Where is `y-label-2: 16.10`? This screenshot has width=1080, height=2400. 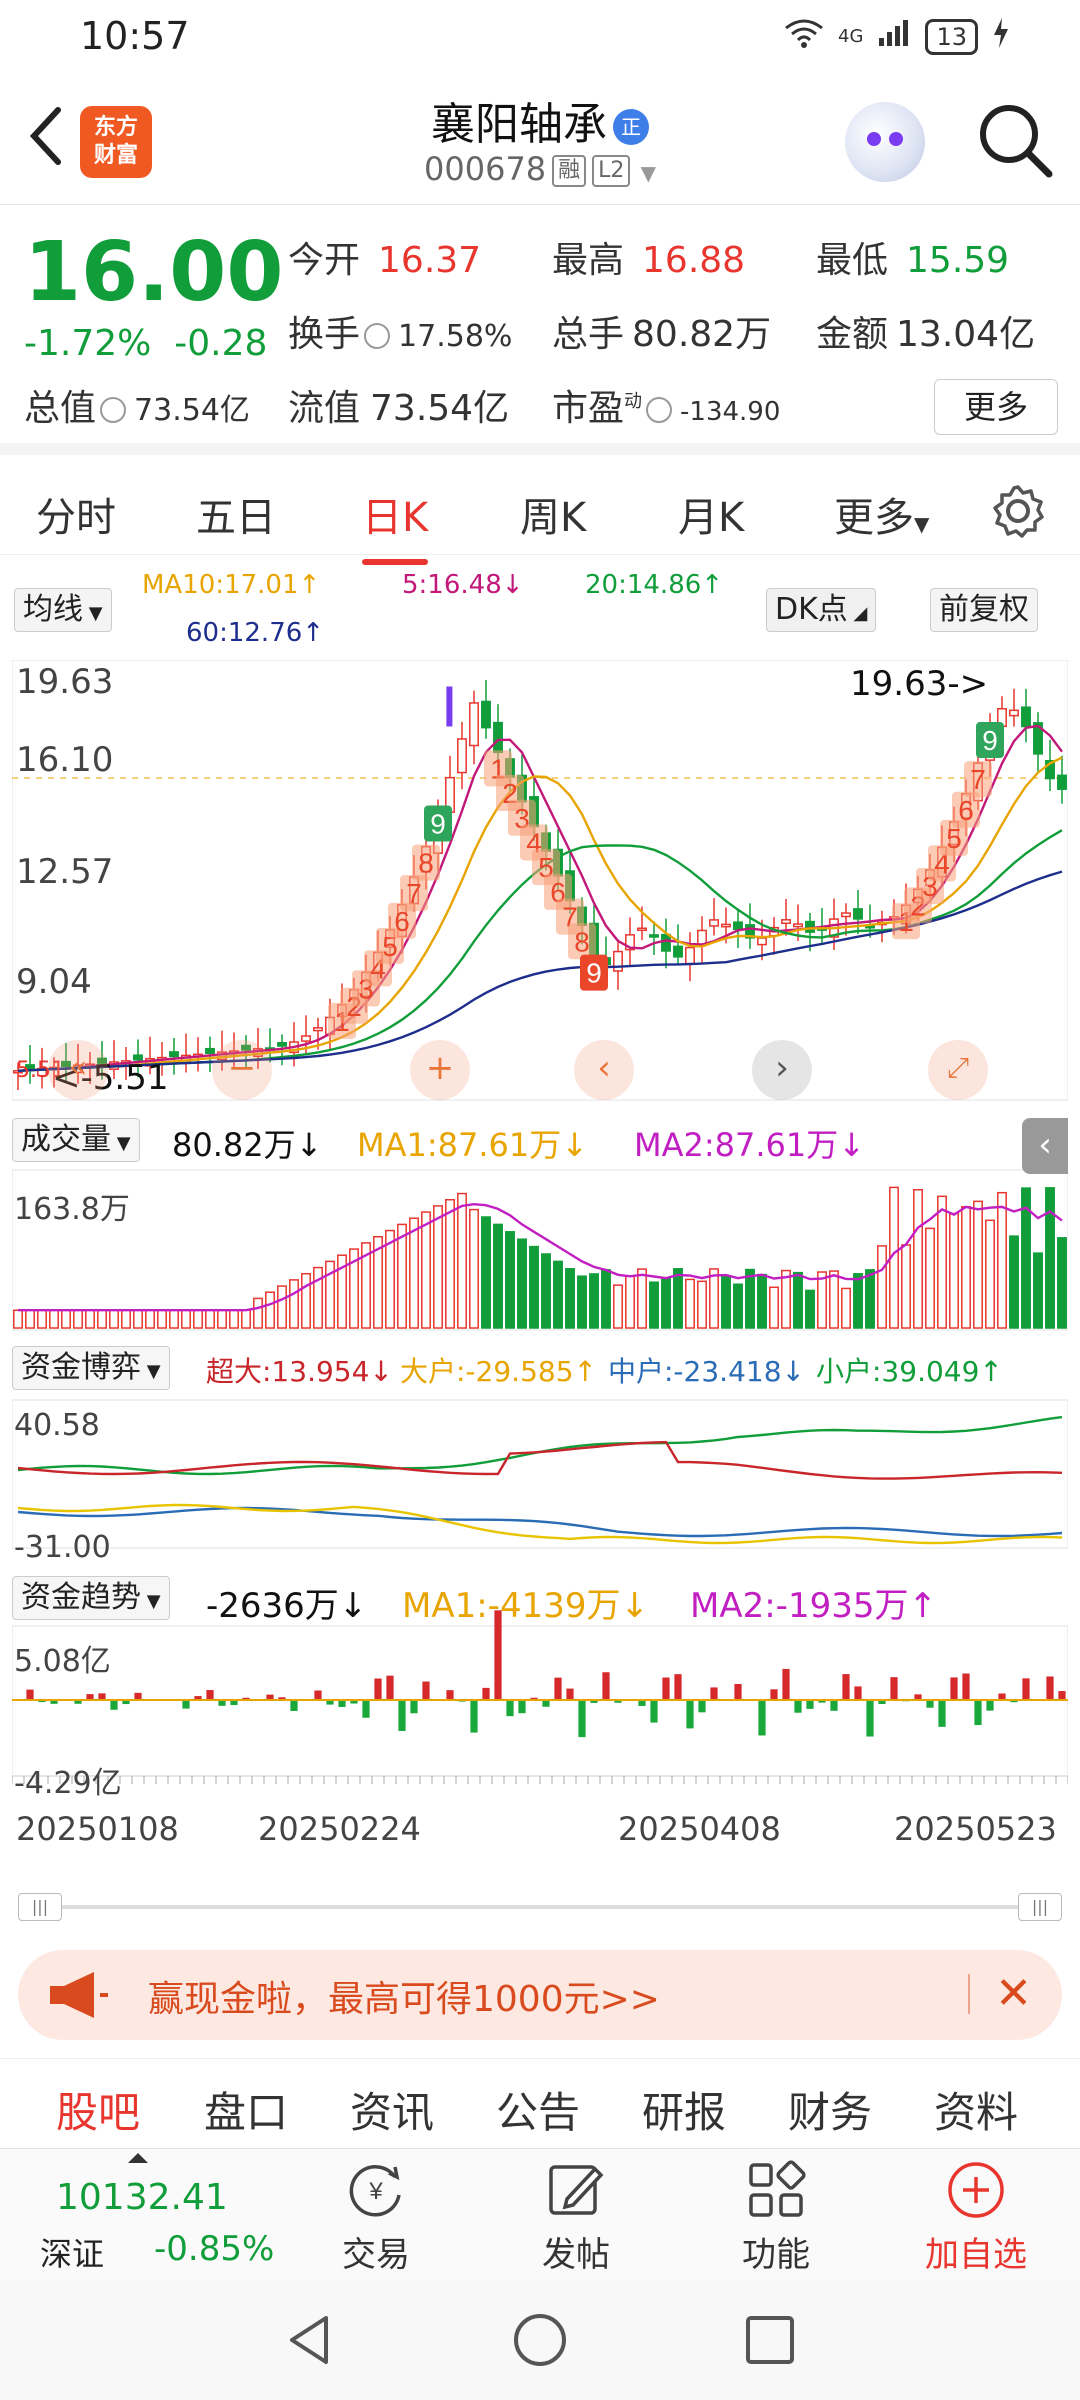
y-label-2: 16.10 is located at coordinates (65, 760).